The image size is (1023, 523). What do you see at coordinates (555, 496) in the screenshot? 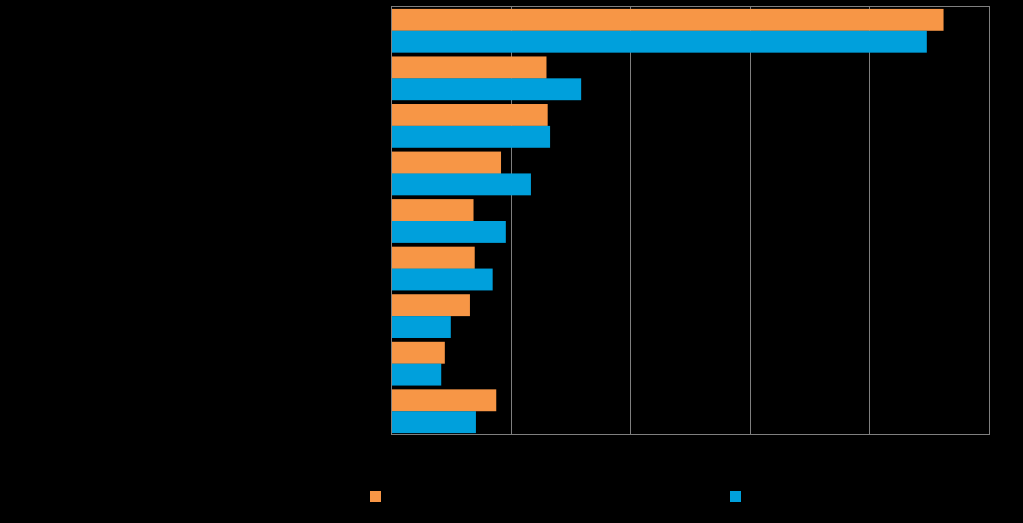
I see `legend` at bounding box center [555, 496].